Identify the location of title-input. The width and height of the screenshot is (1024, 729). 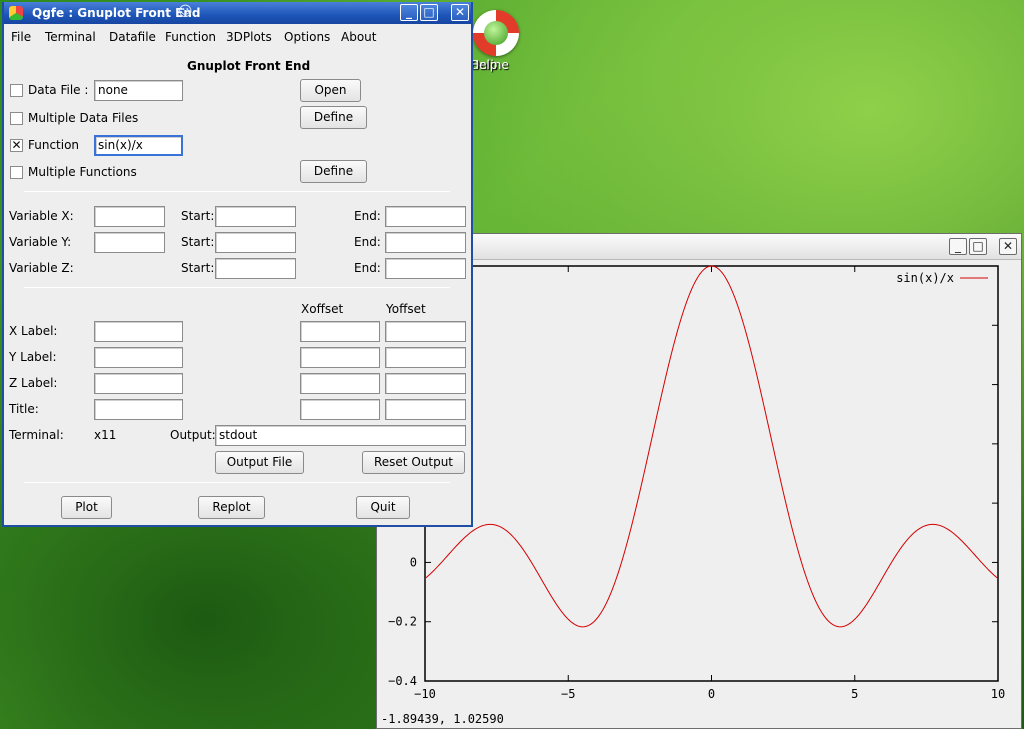
(138, 409).